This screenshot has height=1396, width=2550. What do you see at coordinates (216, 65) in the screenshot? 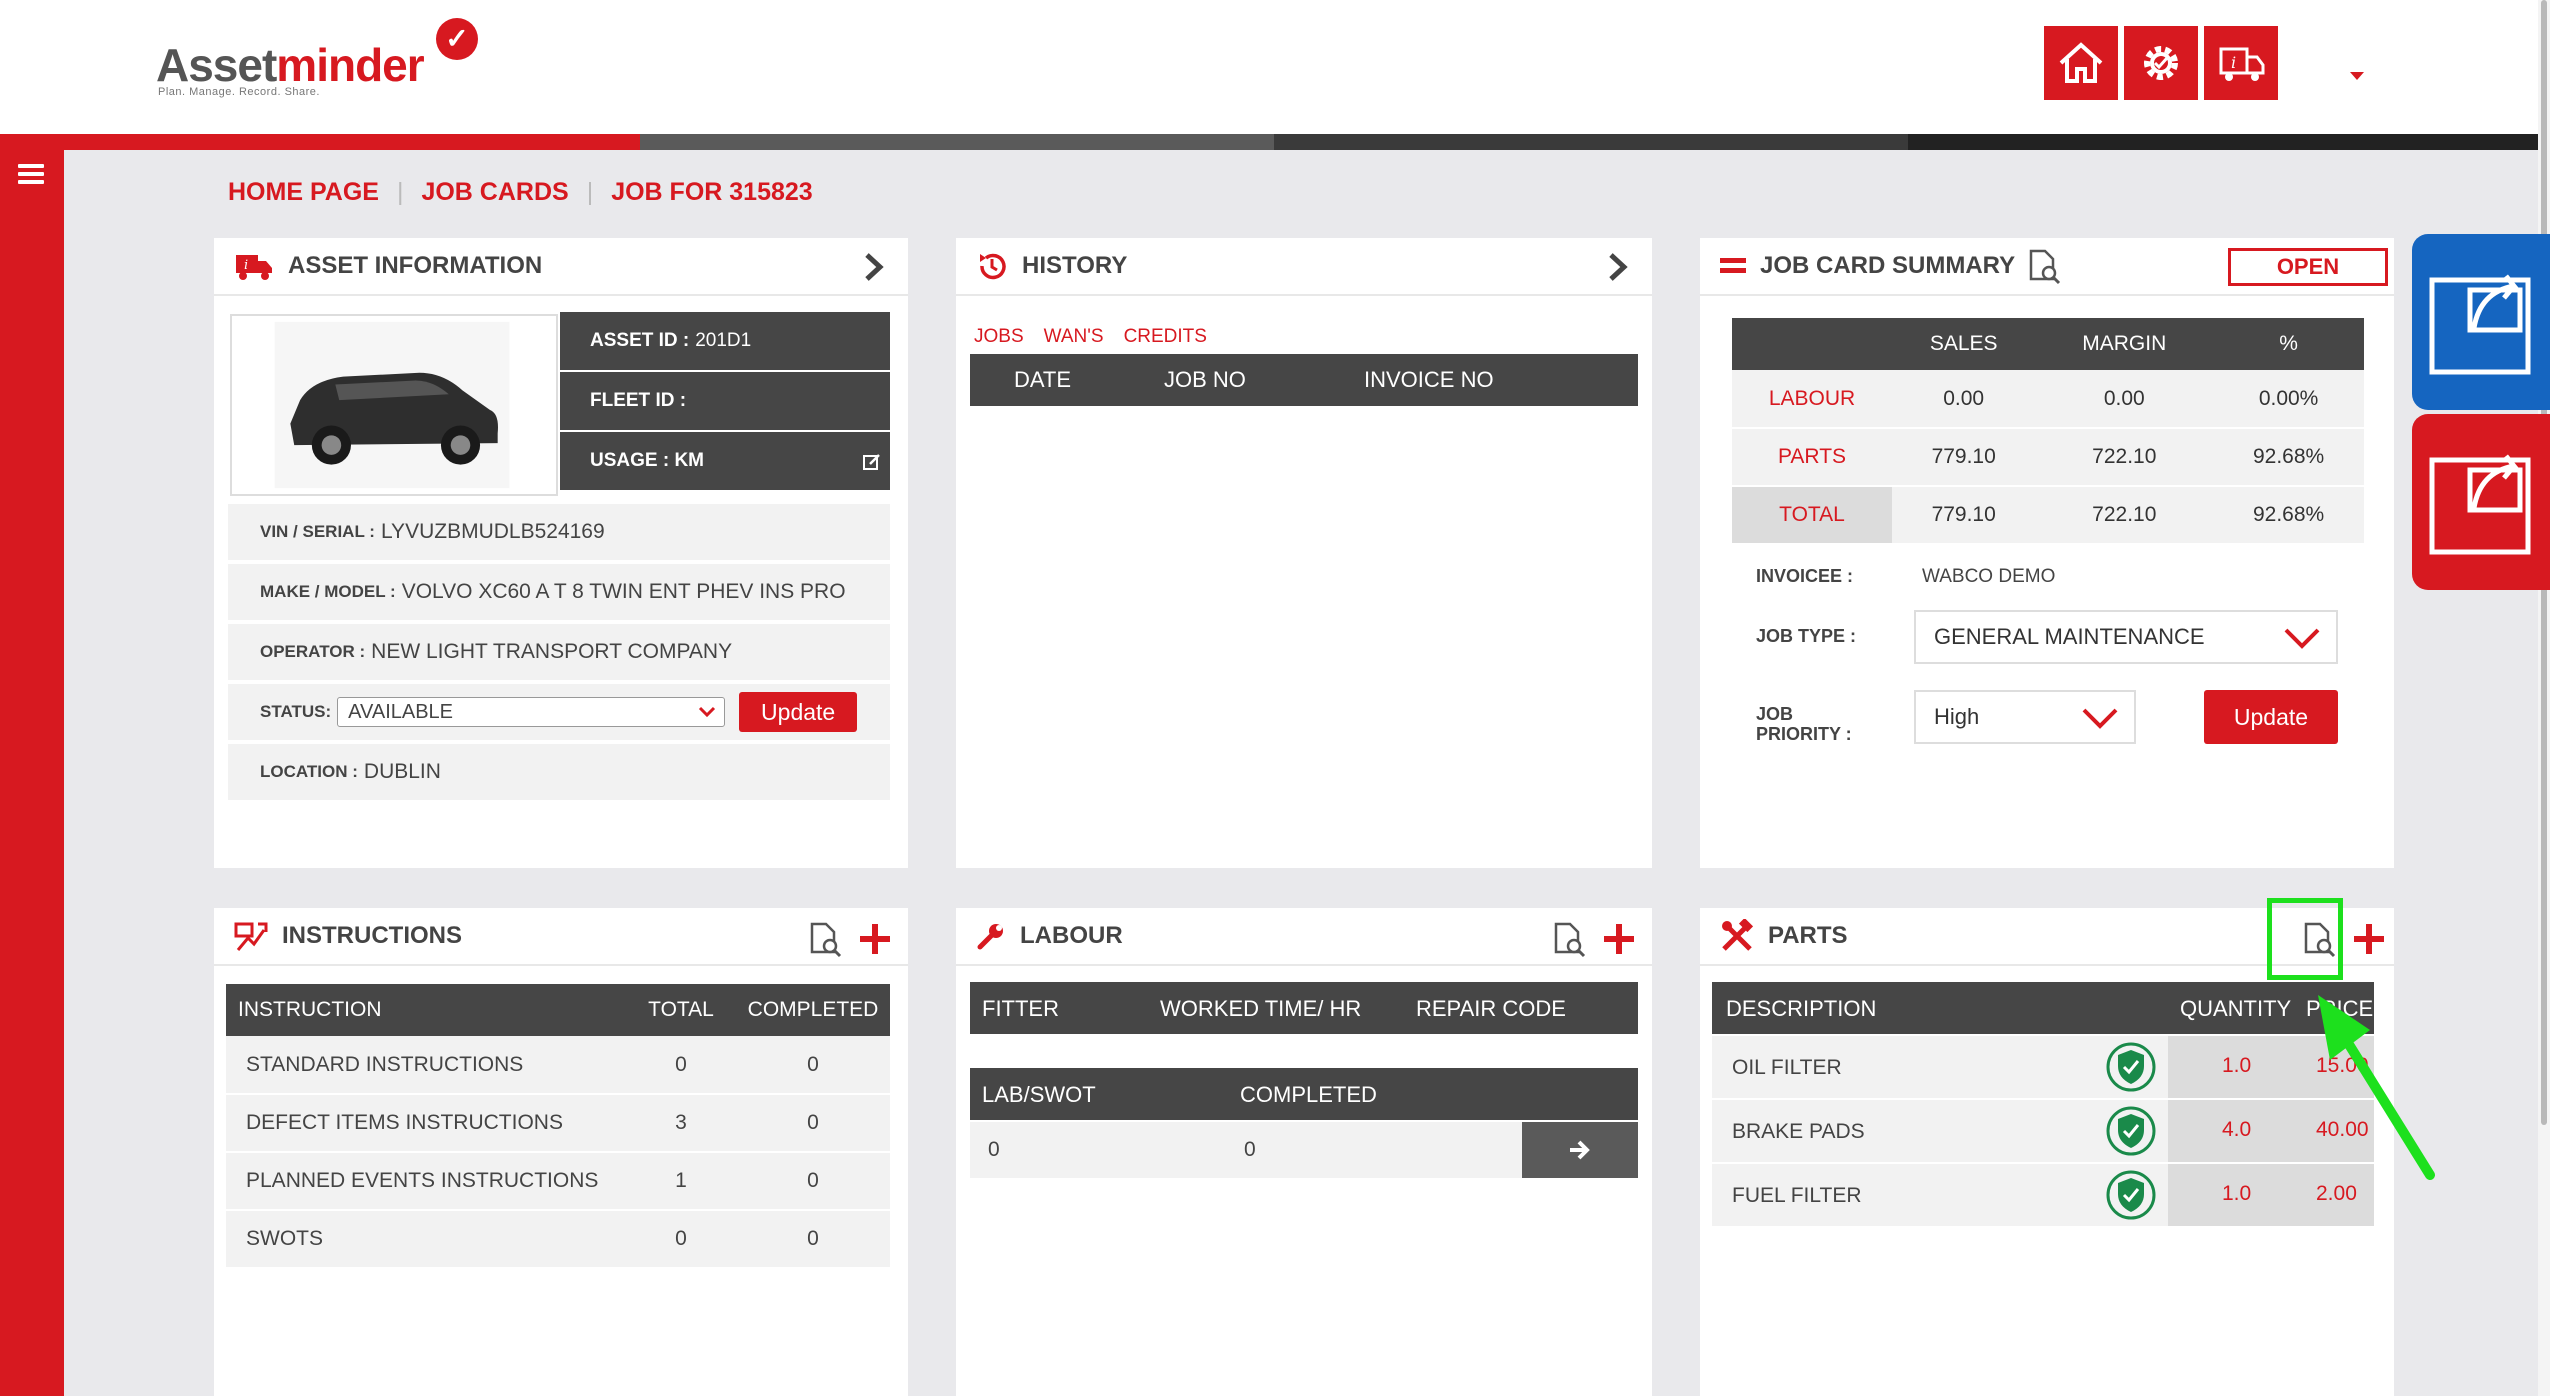
I see `logo-text-asset: Asset` at bounding box center [216, 65].